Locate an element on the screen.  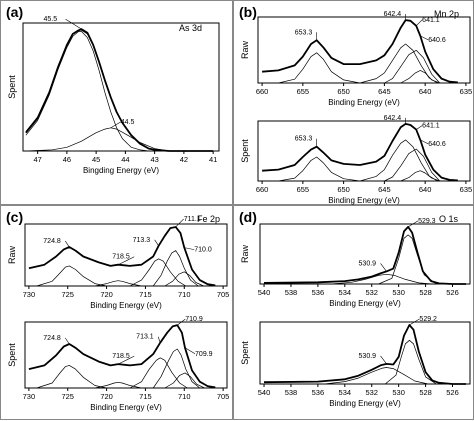
x-tick-label: 45 is located at coordinates (96, 159).